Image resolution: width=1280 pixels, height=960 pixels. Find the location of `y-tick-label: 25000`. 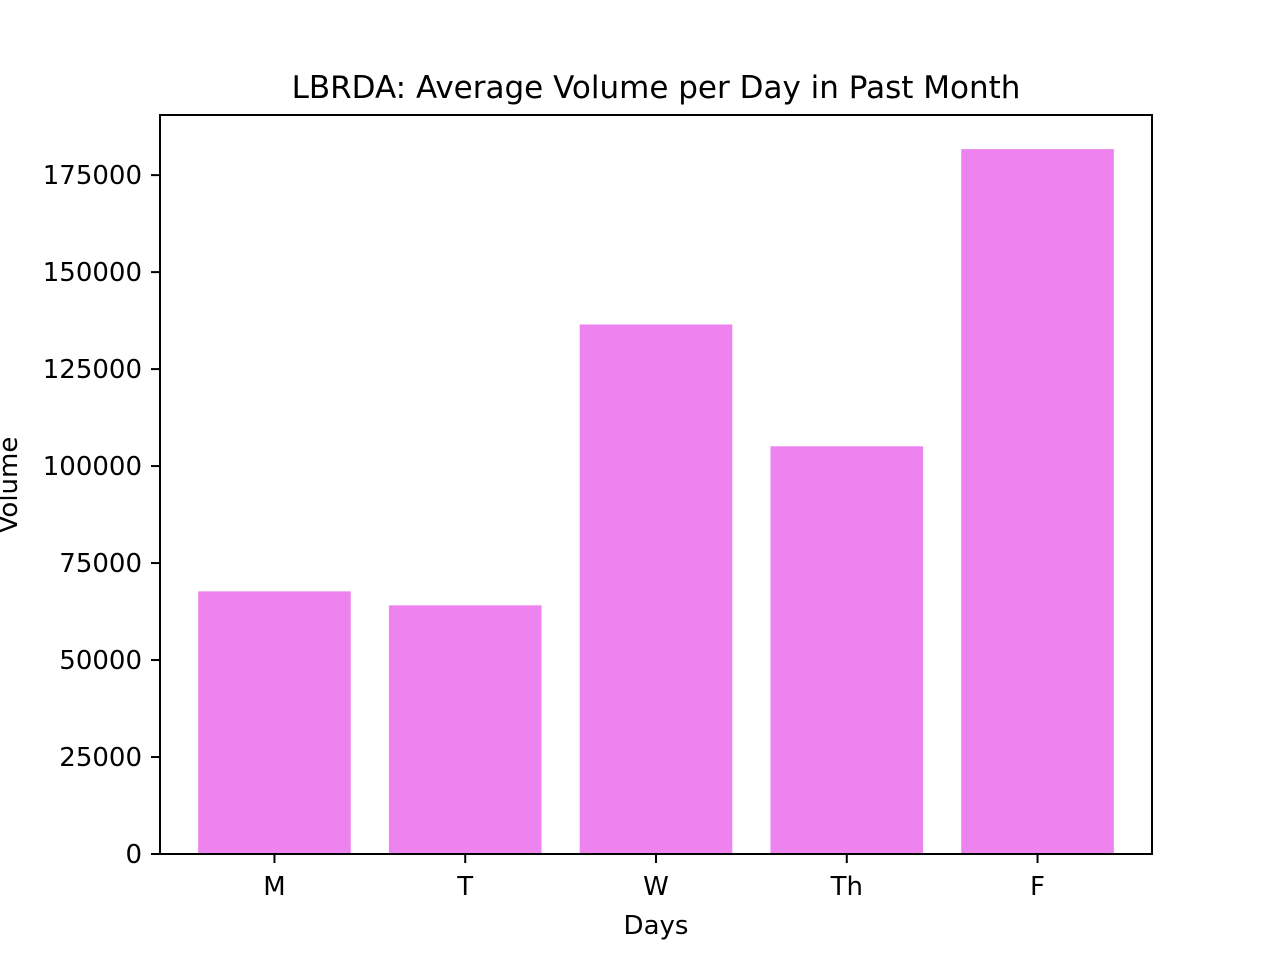

y-tick-label: 25000 is located at coordinates (100, 758).